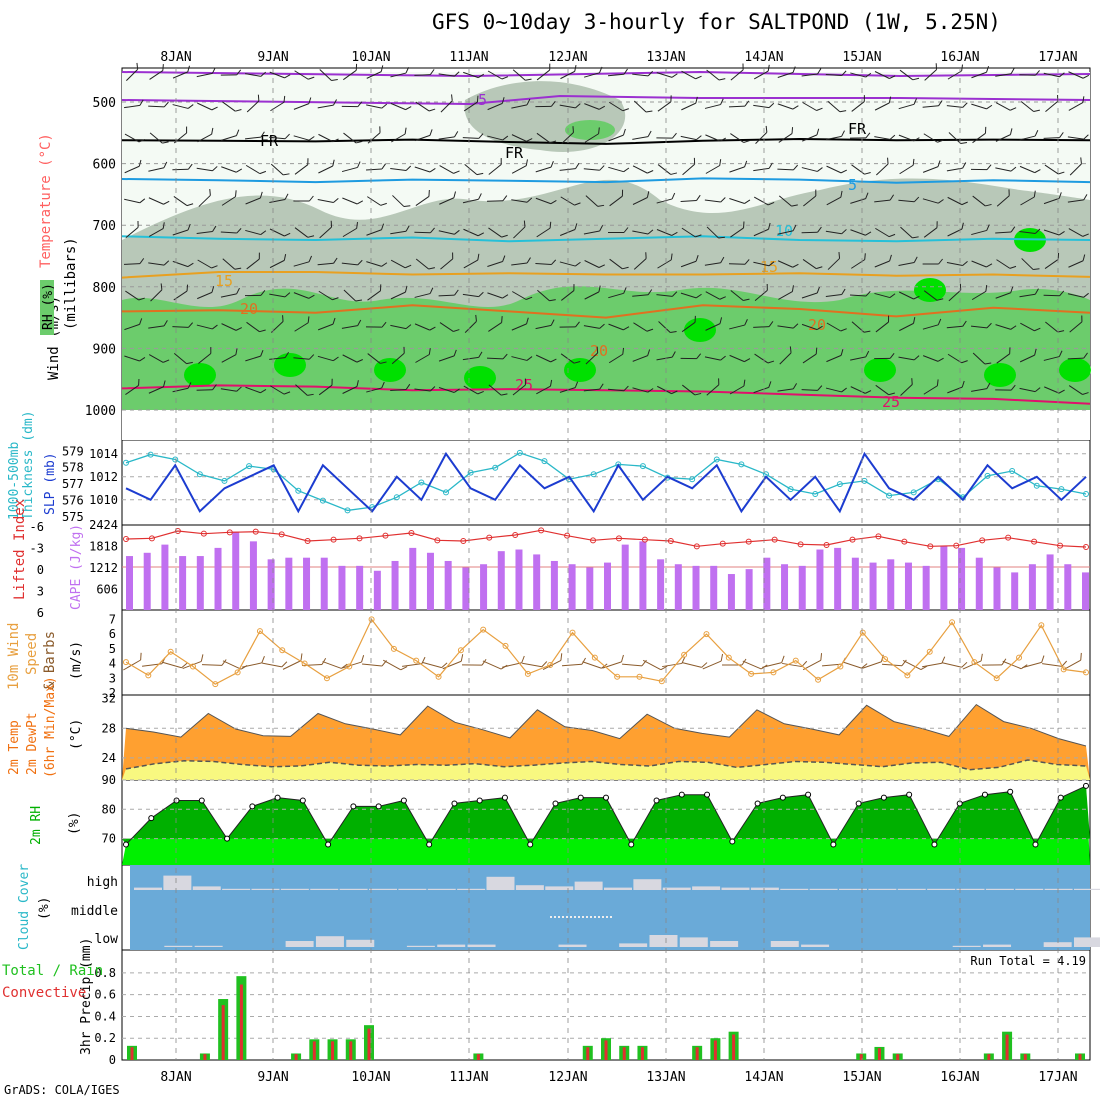  What do you see at coordinates (879, 1054) in the screenshot?
I see `precip-conv-bar` at bounding box center [879, 1054].